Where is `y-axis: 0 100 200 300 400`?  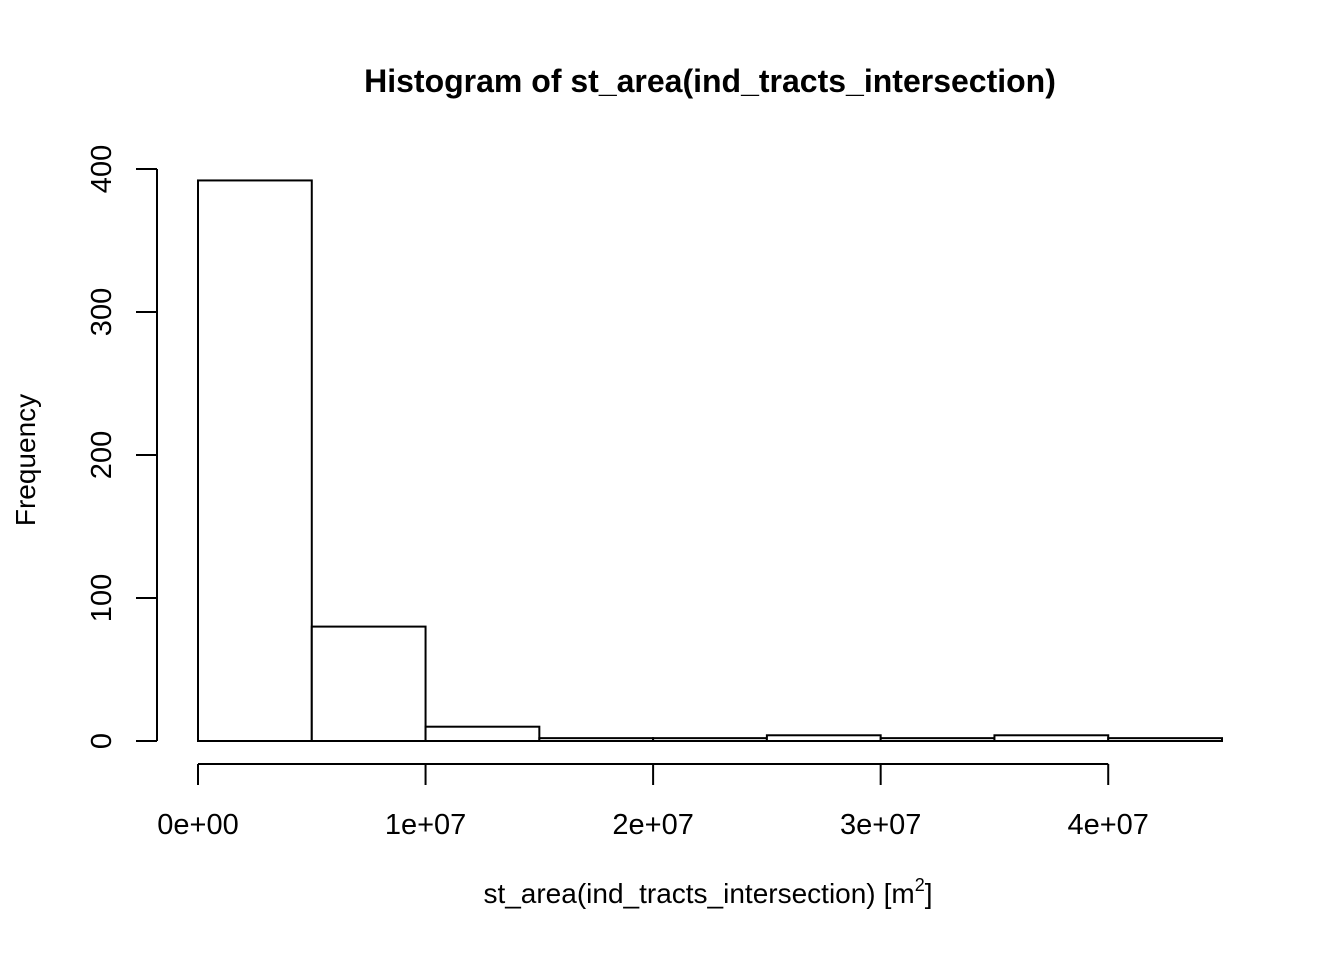 y-axis: 0 100 200 300 400 is located at coordinates (122, 447).